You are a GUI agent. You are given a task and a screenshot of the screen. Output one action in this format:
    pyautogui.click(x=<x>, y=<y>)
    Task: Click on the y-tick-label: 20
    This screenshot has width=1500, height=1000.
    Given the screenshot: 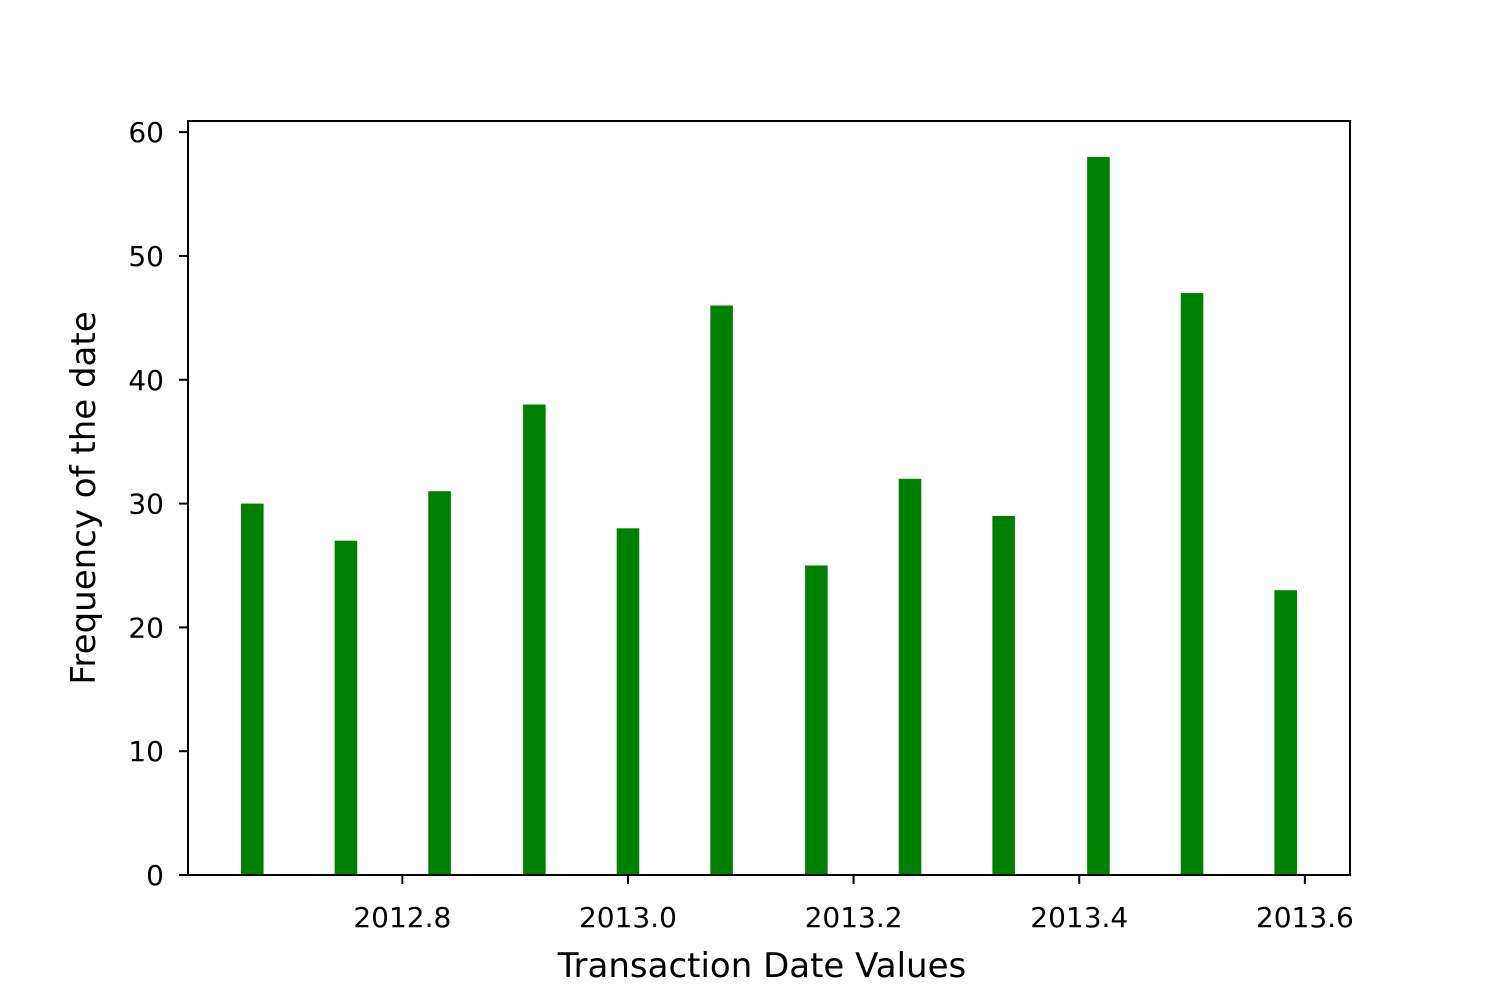 What is the action you would take?
    pyautogui.click(x=146, y=627)
    